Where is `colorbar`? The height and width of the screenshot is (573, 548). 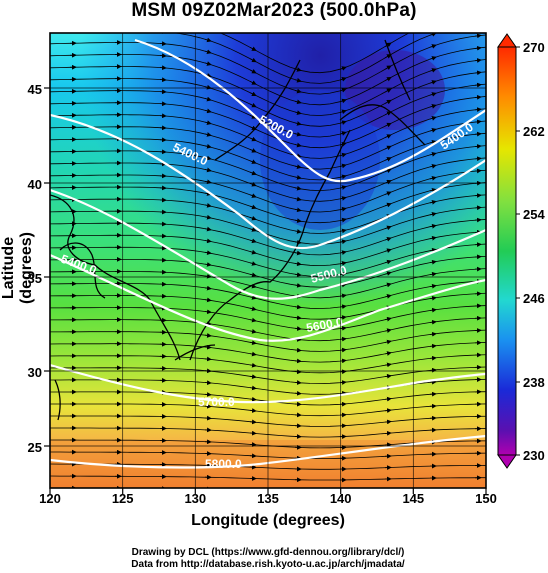
colorbar is located at coordinates (508, 251).